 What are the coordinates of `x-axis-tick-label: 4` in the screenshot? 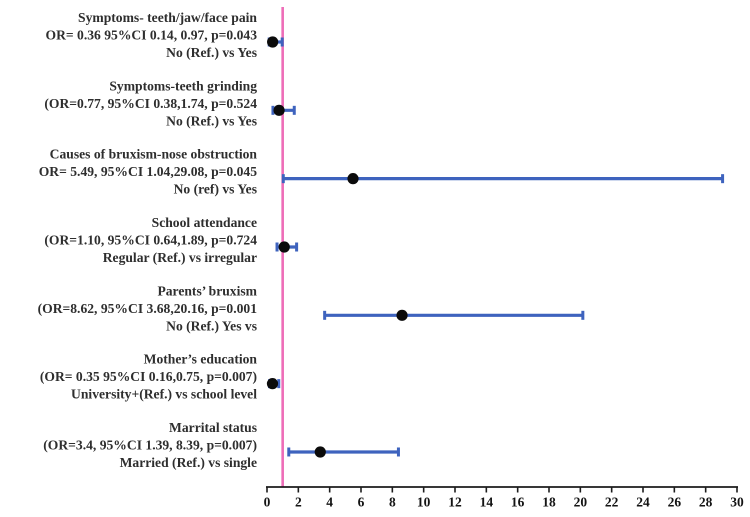 It's located at (329, 502).